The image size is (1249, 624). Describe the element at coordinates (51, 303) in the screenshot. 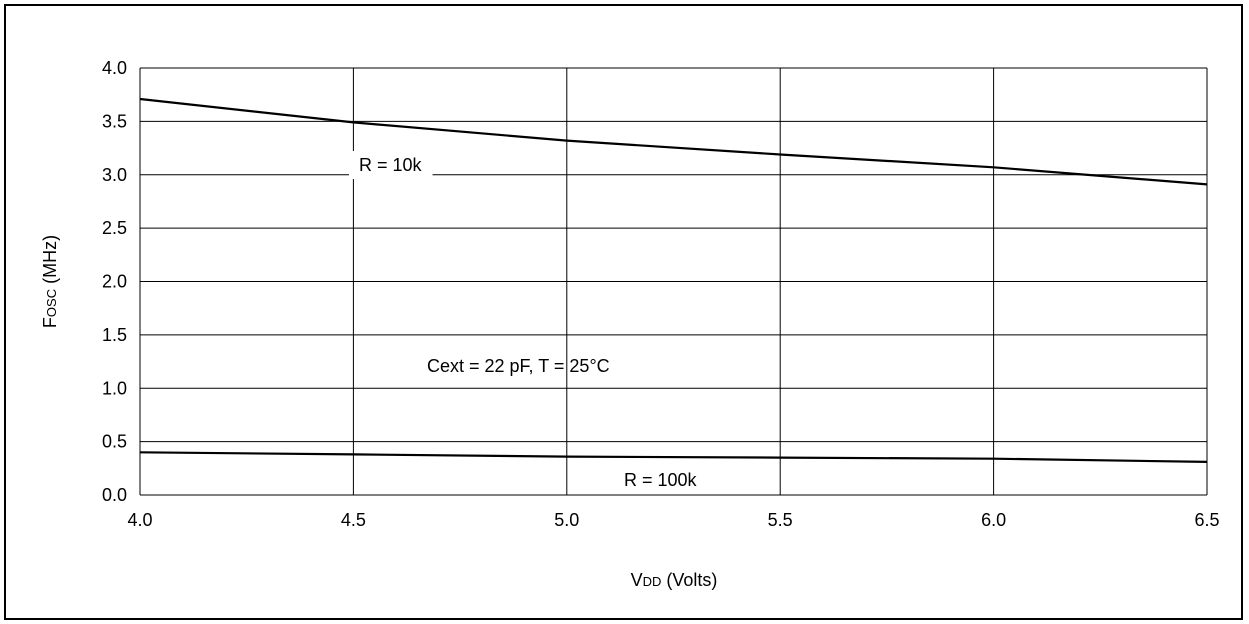

I see `y-axis-label-sub: OSC` at that location.